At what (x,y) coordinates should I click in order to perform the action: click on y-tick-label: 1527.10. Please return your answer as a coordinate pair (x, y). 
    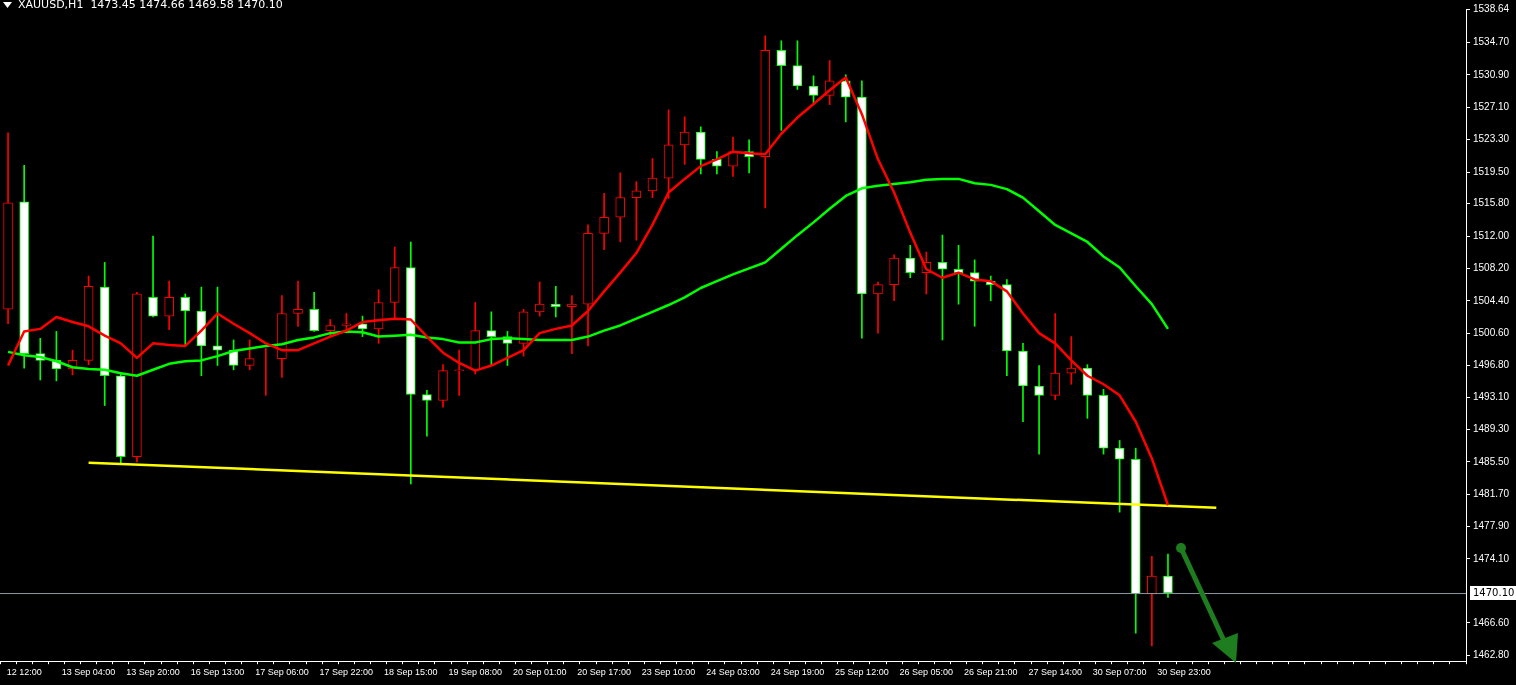
    Looking at the image, I should click on (1491, 107).